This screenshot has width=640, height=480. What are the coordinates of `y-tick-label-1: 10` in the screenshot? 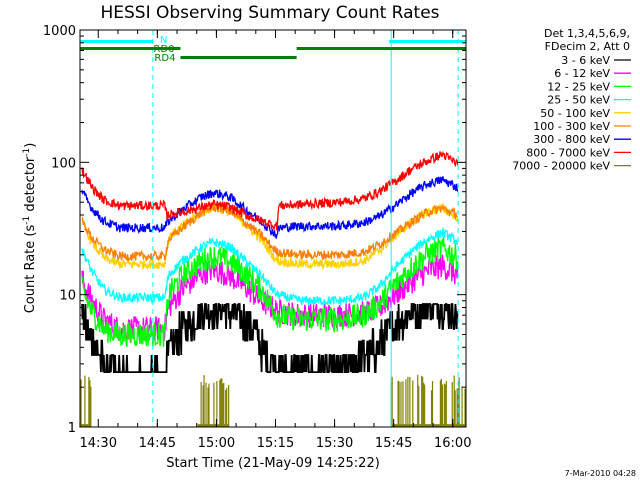 It's located at (67, 296).